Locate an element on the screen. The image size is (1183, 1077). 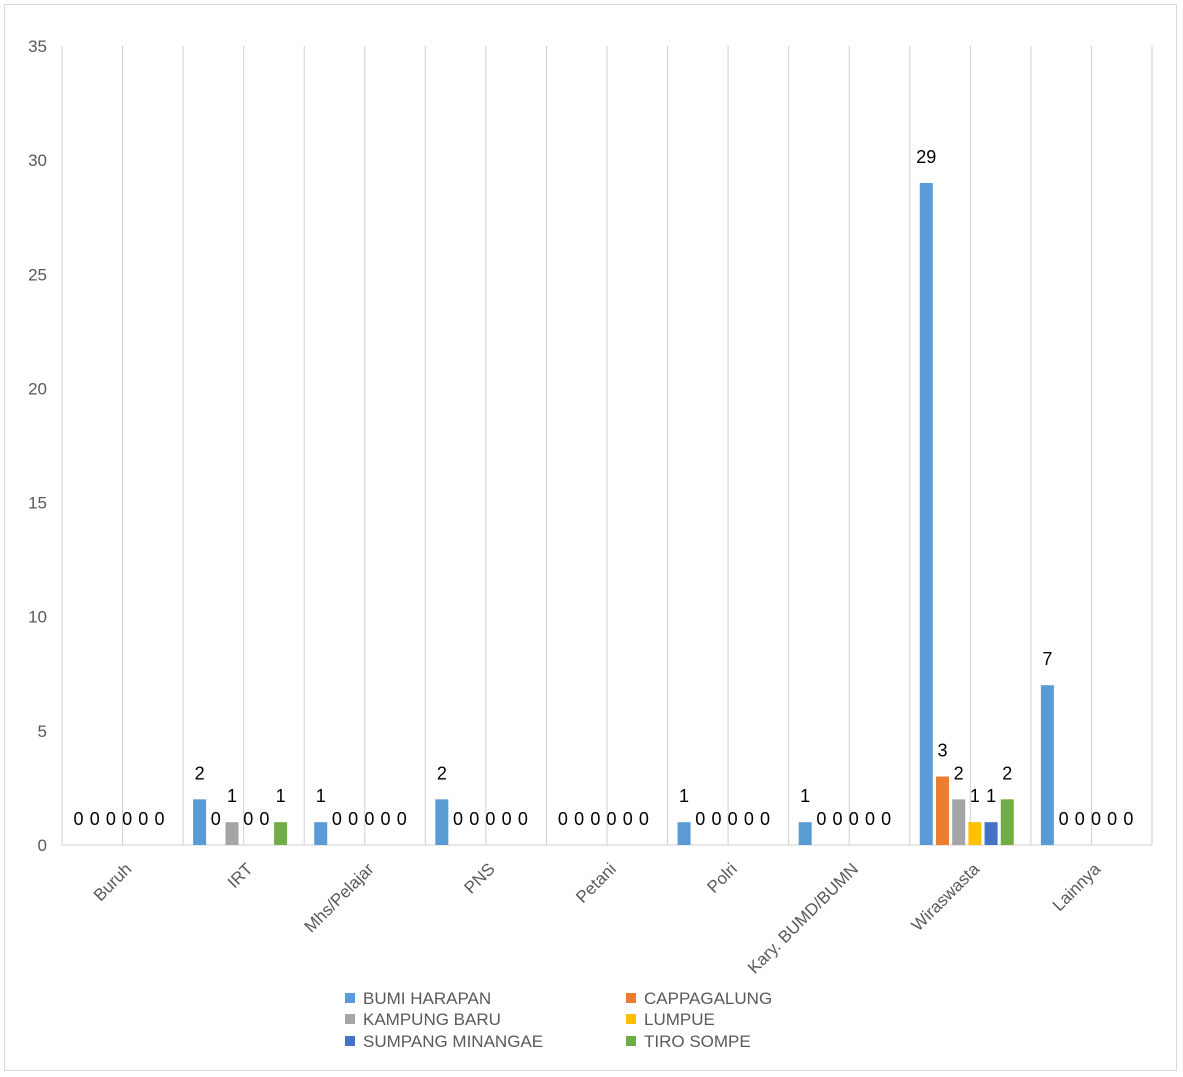
y-tick-label: 5 is located at coordinates (42, 731).